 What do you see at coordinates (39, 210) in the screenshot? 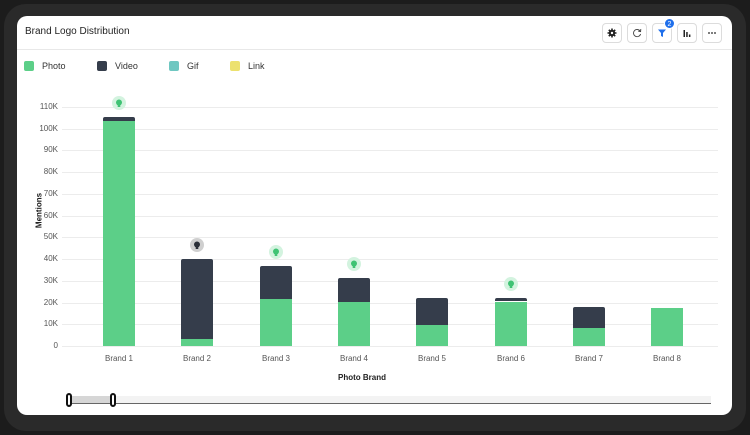
I see `y-axis-label: Mentions` at bounding box center [39, 210].